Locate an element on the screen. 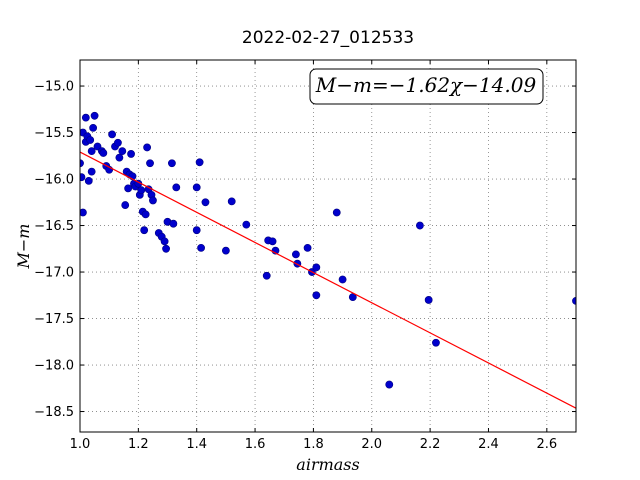  equation-annotation: M−m=−1.62χ−14.09 is located at coordinates (426, 86).